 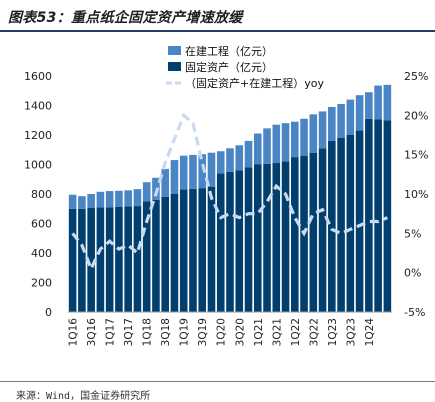 What do you see at coordinates (38, 76) in the screenshot?
I see `y-left-tick-label: 1600` at bounding box center [38, 76].